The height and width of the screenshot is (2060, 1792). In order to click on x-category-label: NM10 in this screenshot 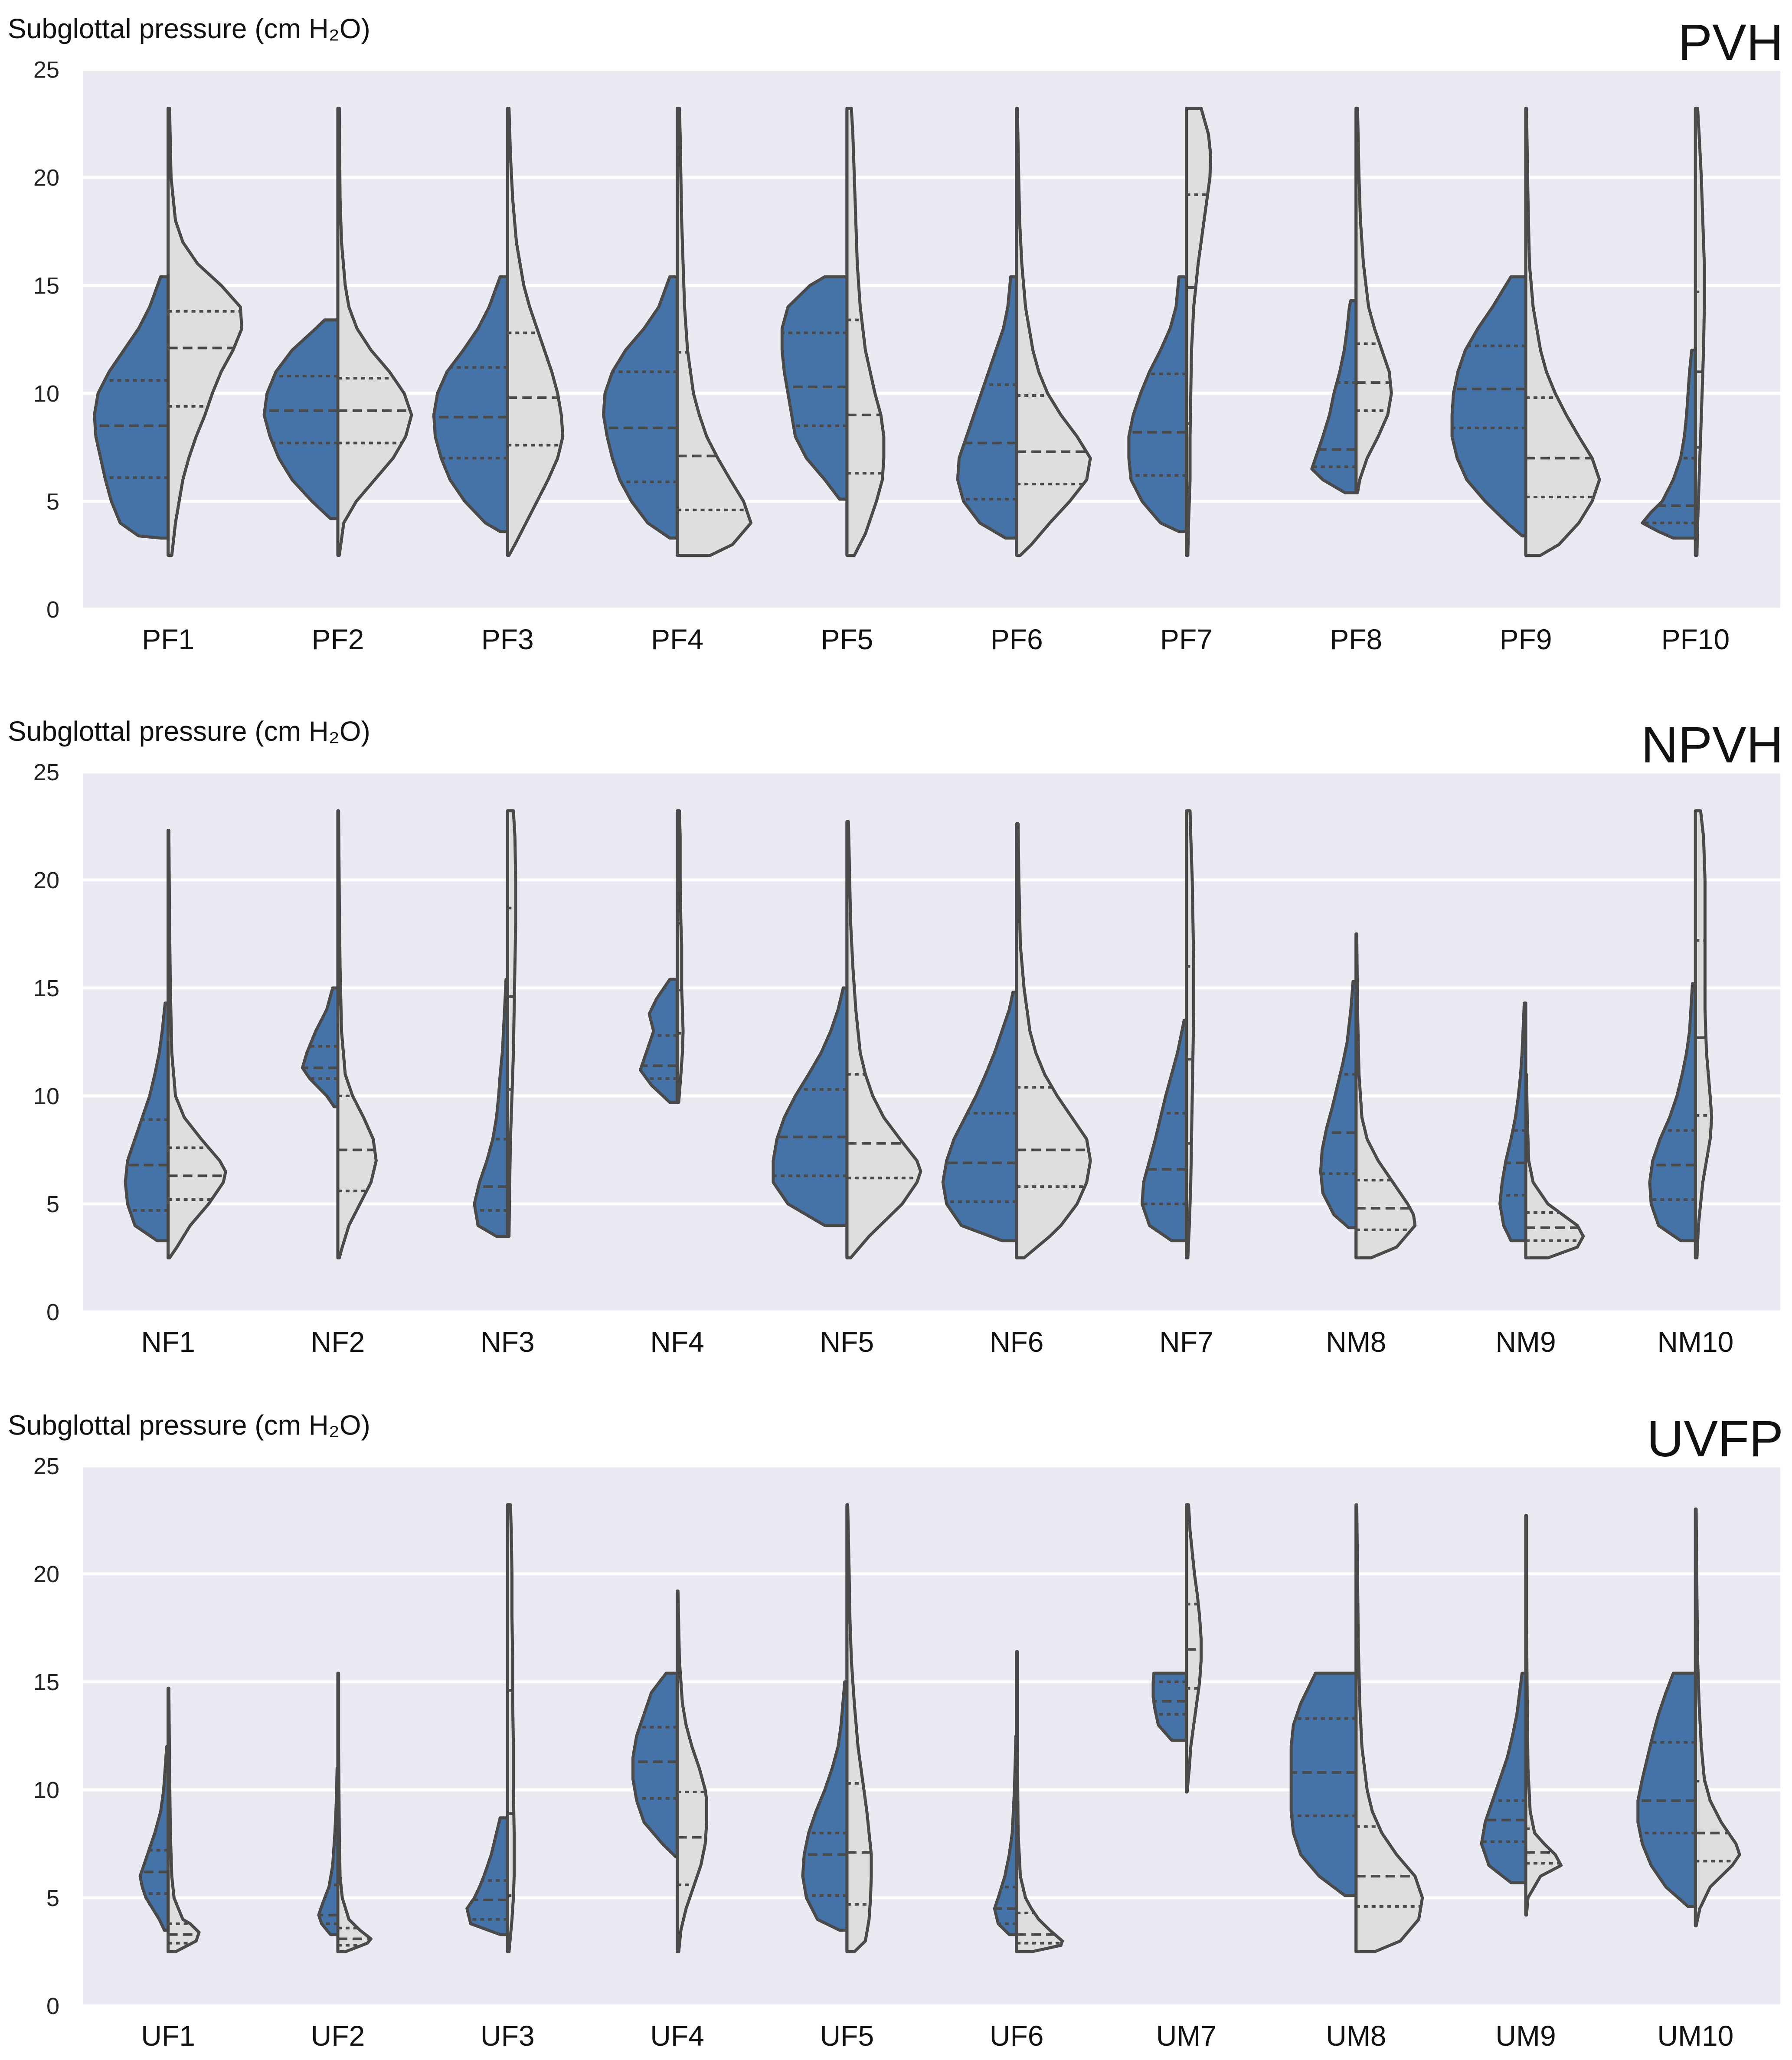, I will do `click(1695, 1342)`.